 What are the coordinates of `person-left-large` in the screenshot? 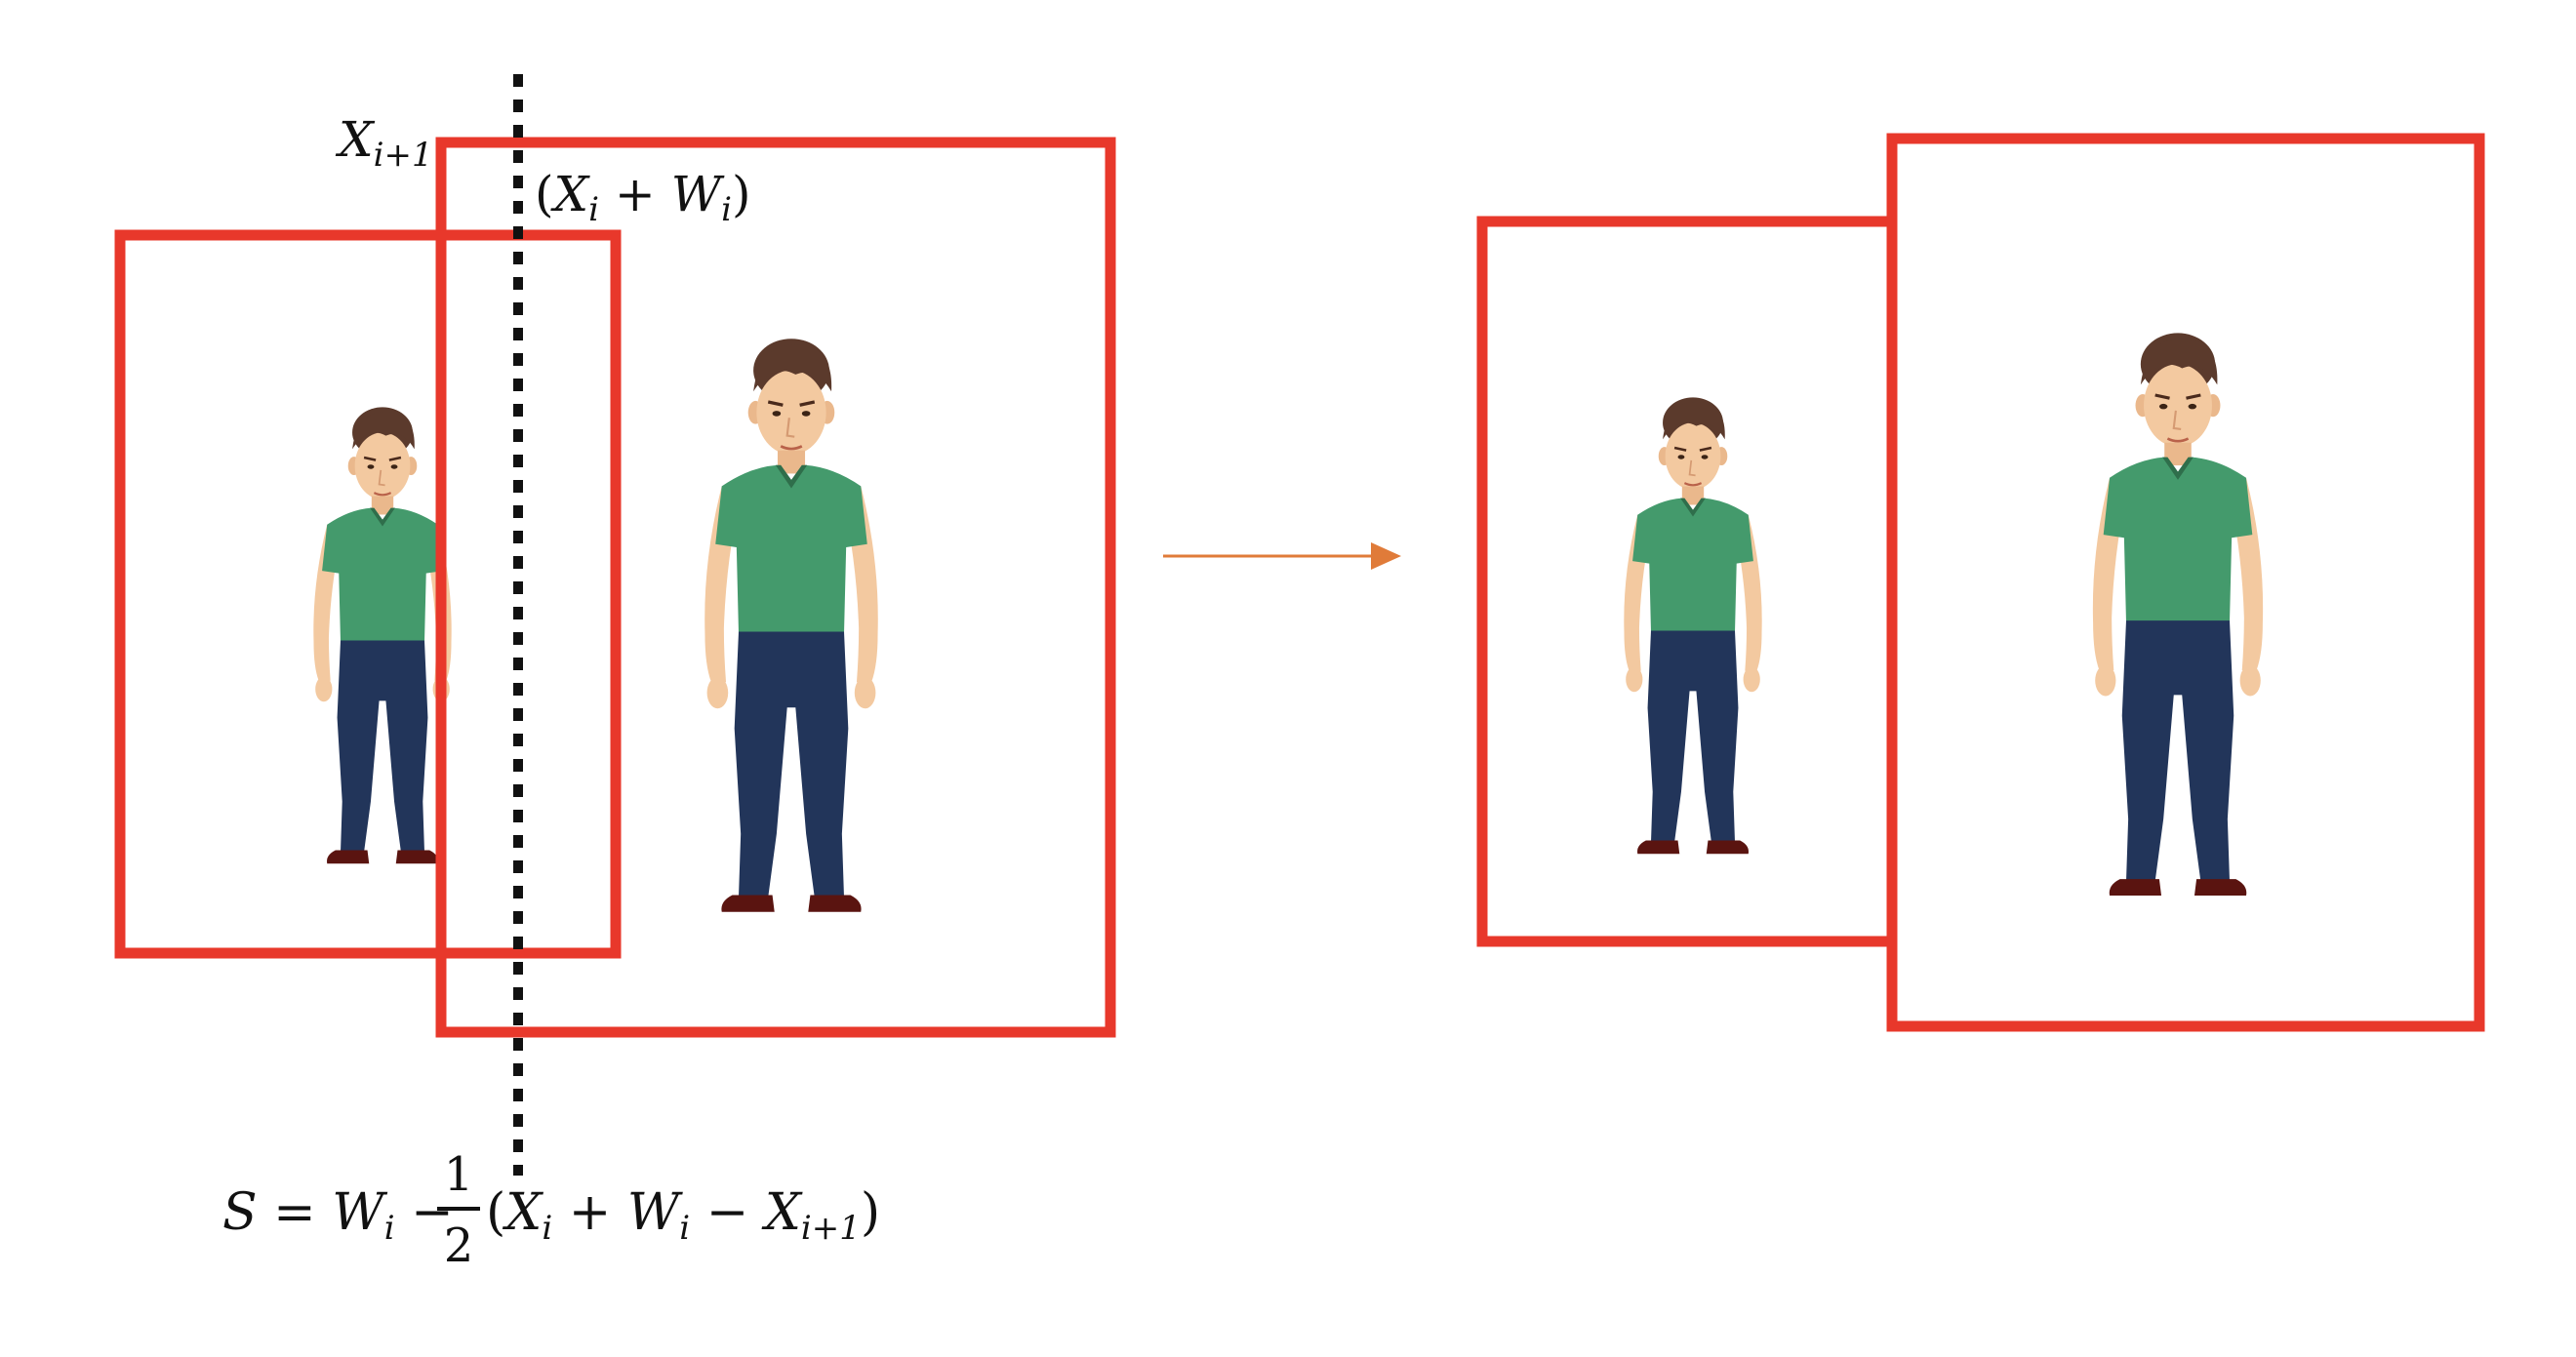 It's located at (791, 625).